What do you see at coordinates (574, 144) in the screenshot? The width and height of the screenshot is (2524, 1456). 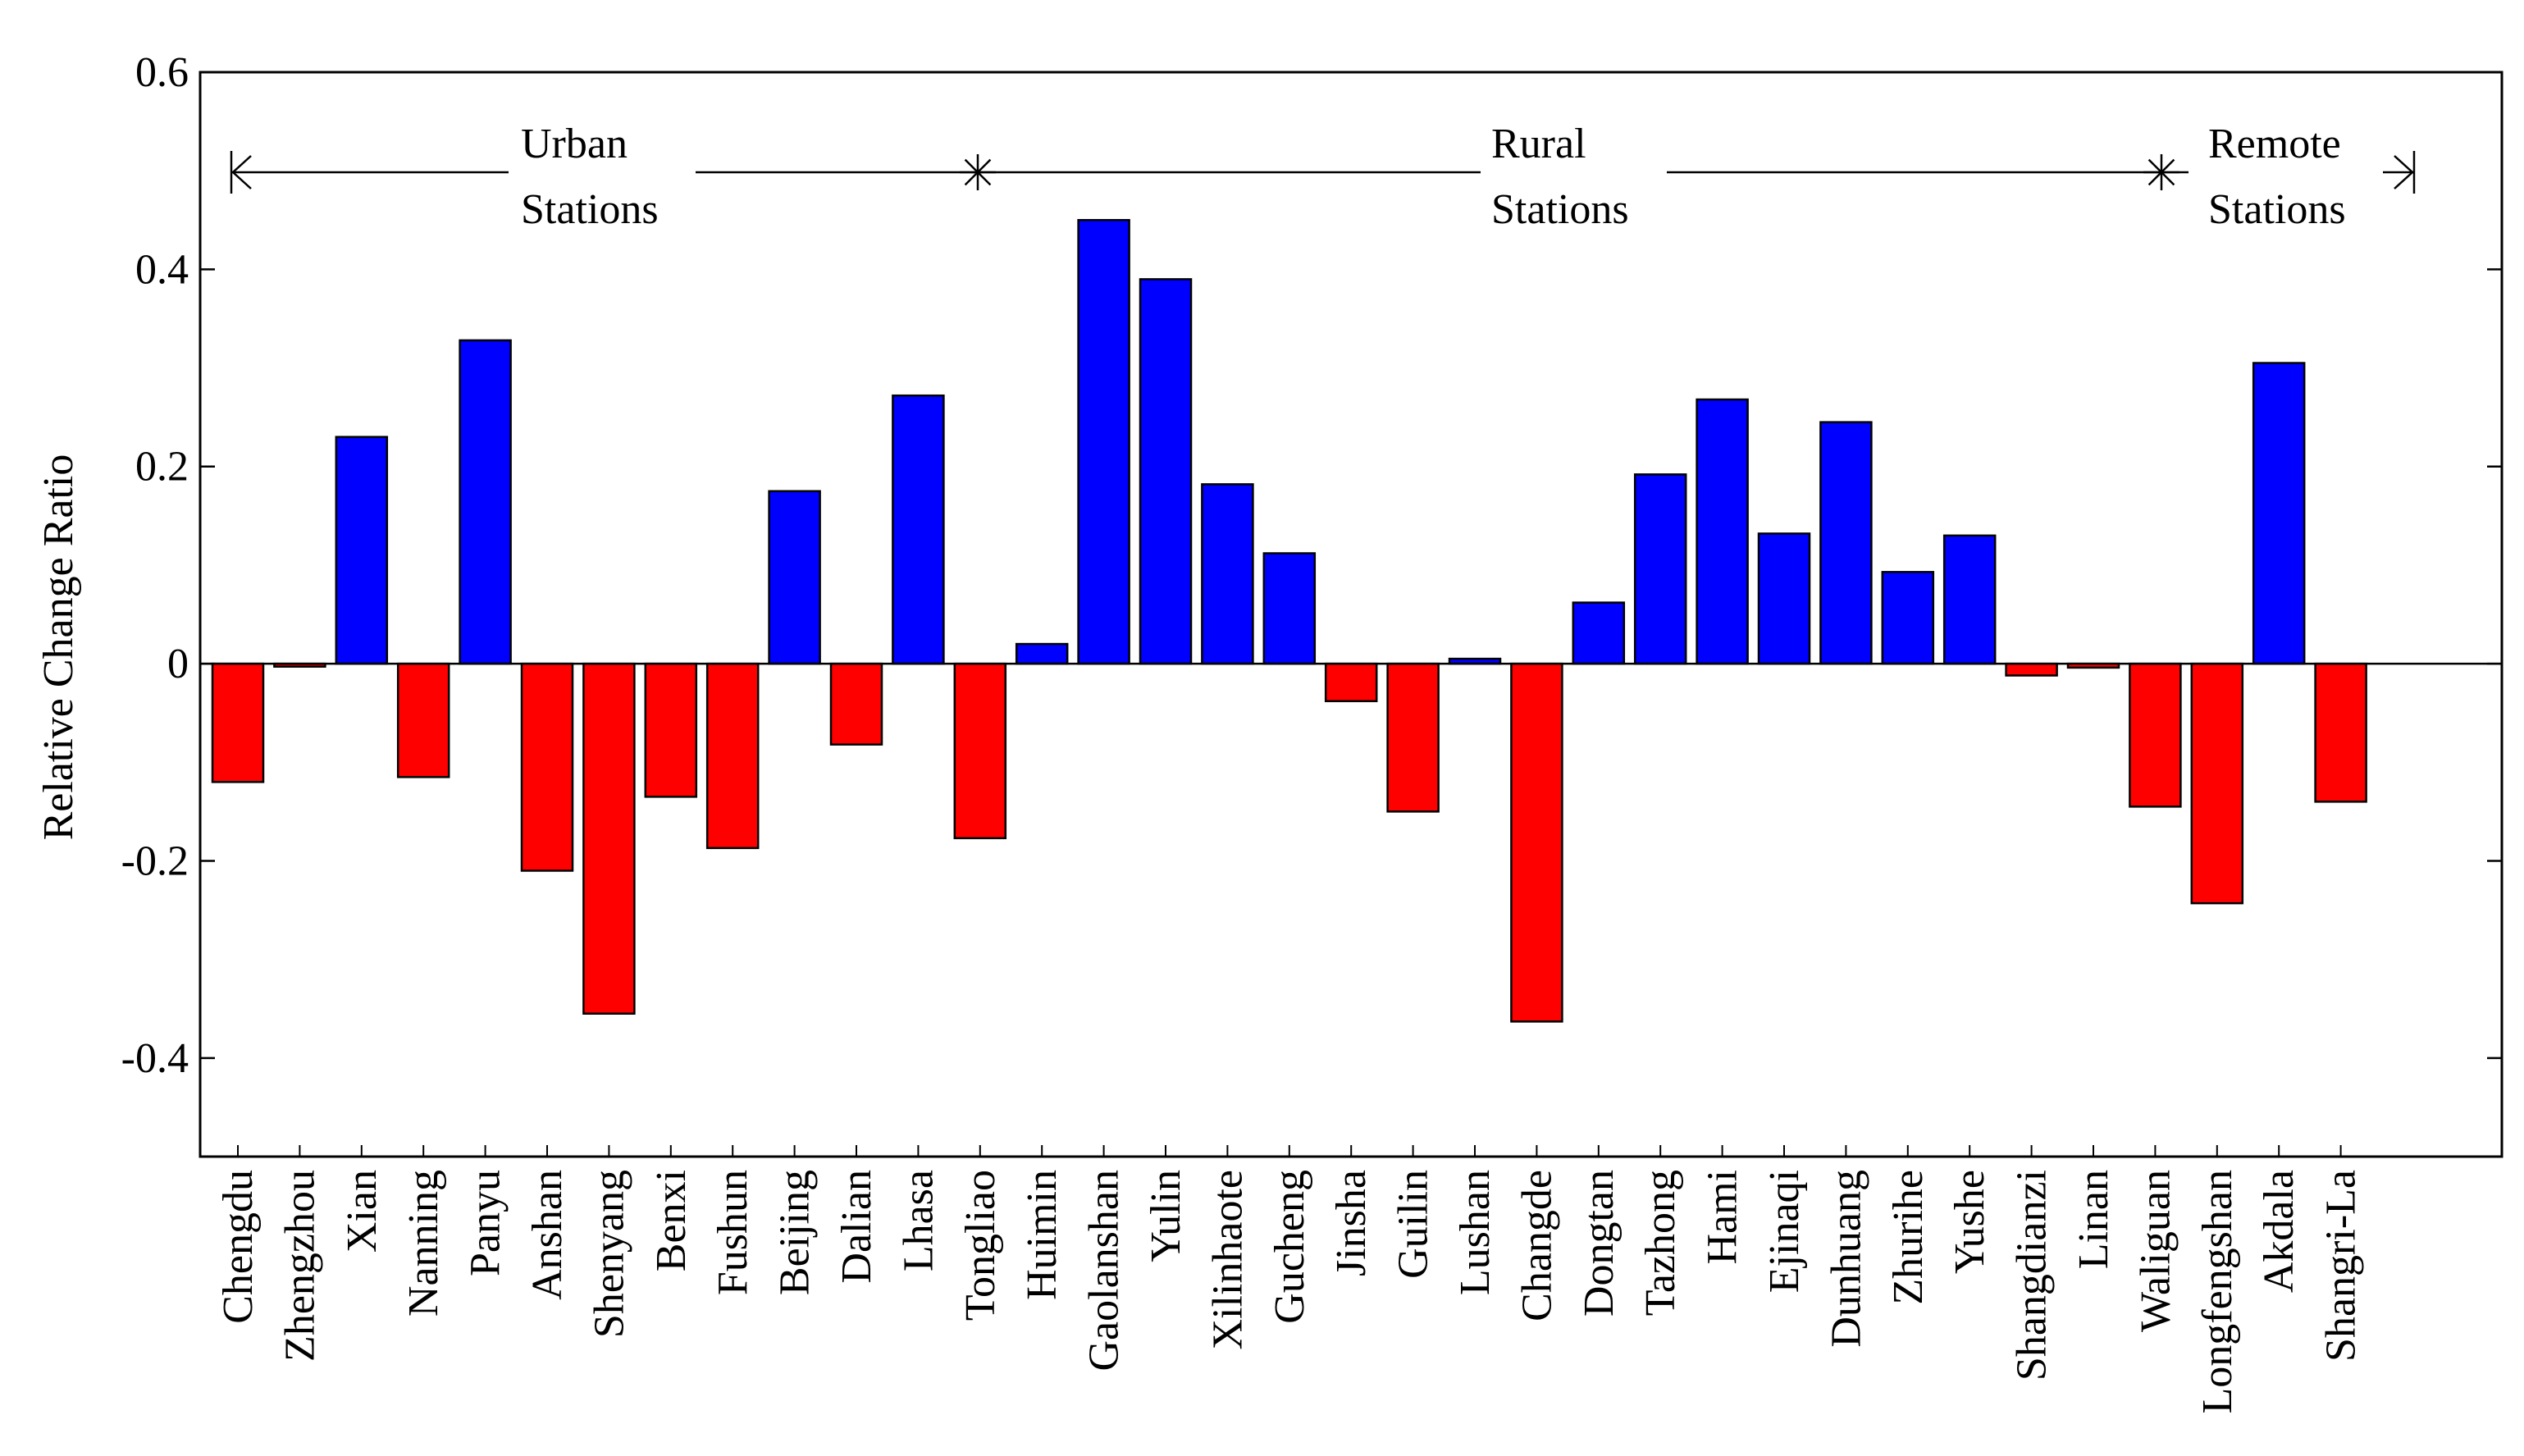 I see `group-label: Urban` at bounding box center [574, 144].